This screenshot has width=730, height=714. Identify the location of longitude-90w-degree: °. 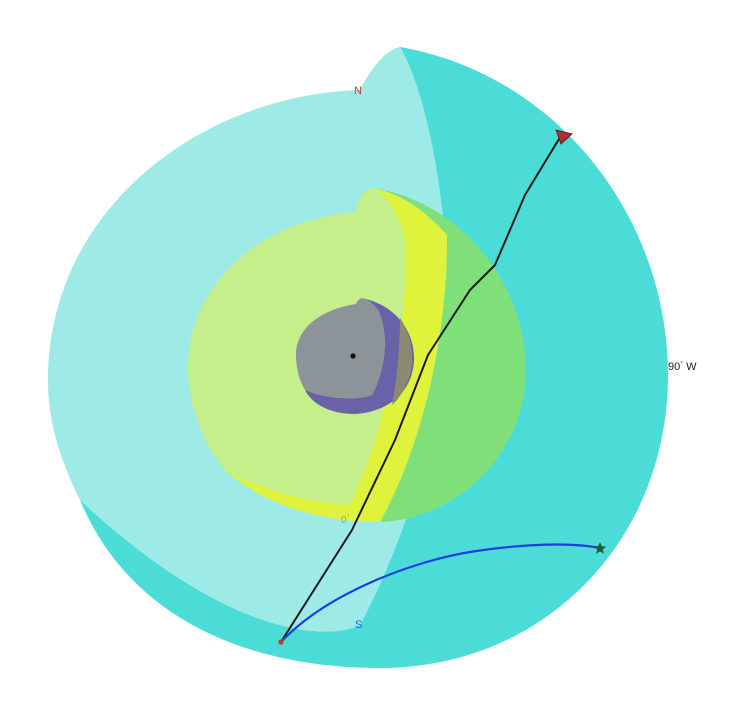
(681, 364).